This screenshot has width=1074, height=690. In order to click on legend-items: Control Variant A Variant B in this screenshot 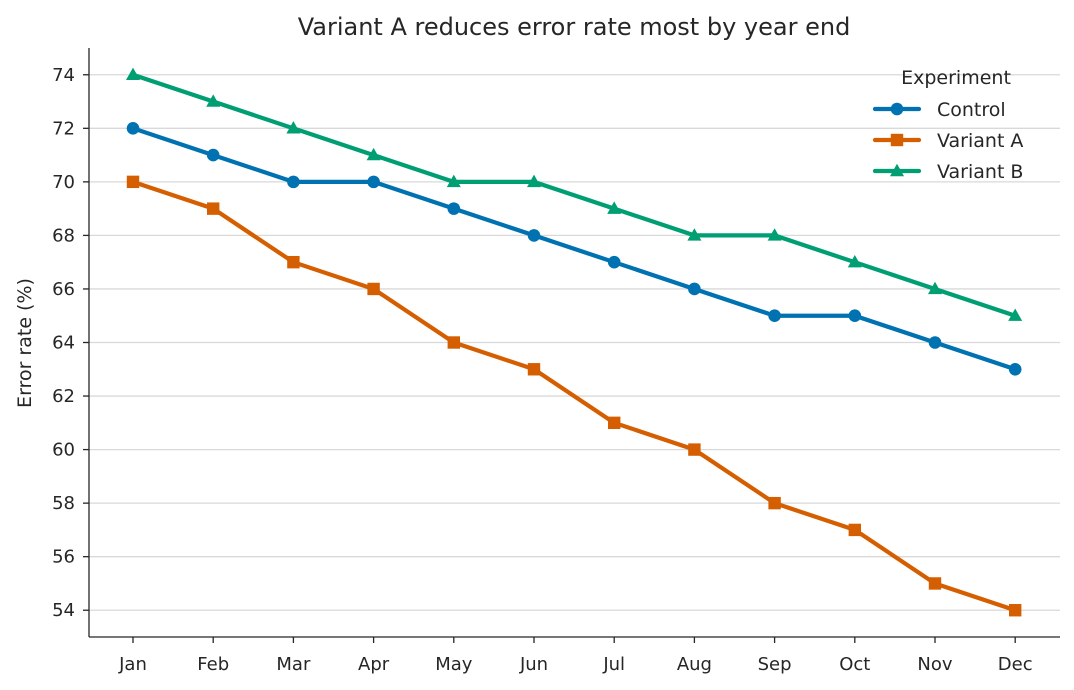, I will do `click(947, 141)`.